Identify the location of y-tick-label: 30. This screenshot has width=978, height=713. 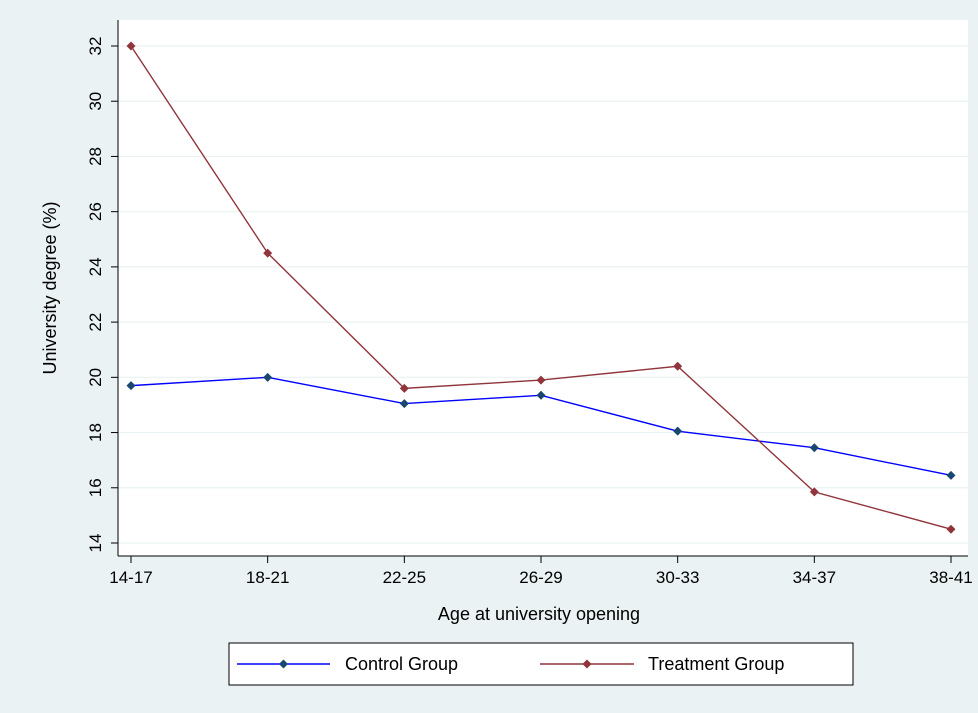
(95, 101).